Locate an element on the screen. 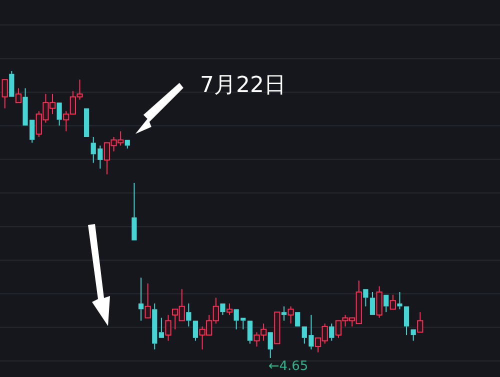 Image resolution: width=500 pixels, height=377 pixels. annotation: 7月22日 is located at coordinates (243, 85).